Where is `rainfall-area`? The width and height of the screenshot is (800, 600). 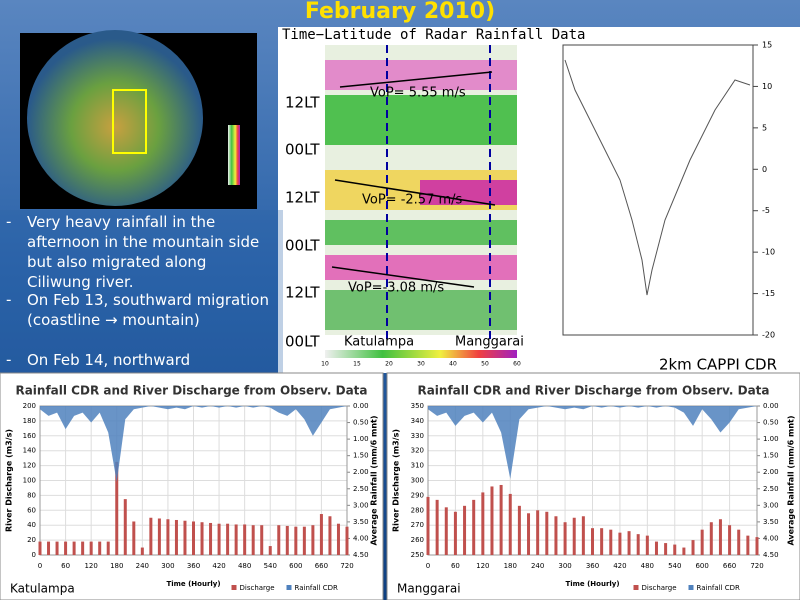
rainfall-area is located at coordinates (592, 442).